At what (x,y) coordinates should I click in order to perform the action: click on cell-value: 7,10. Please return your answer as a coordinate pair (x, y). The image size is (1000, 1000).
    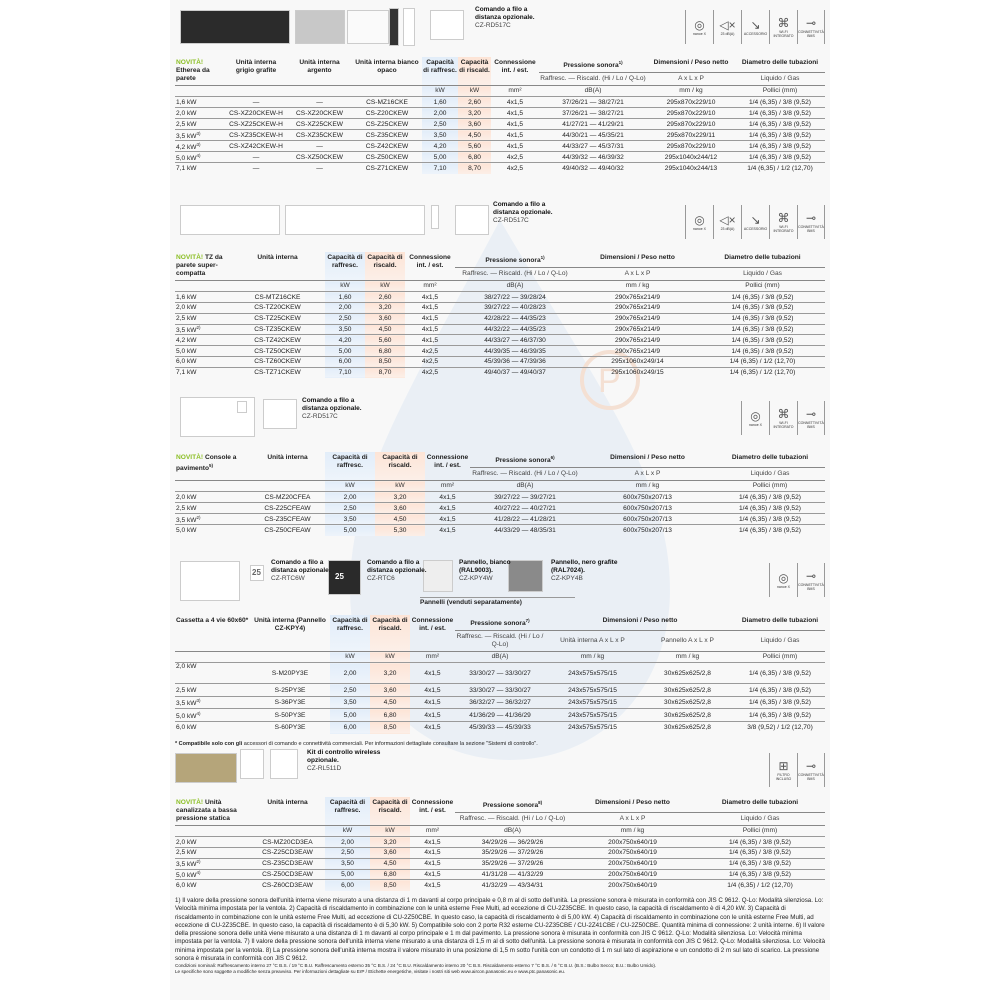
    Looking at the image, I should click on (345, 373).